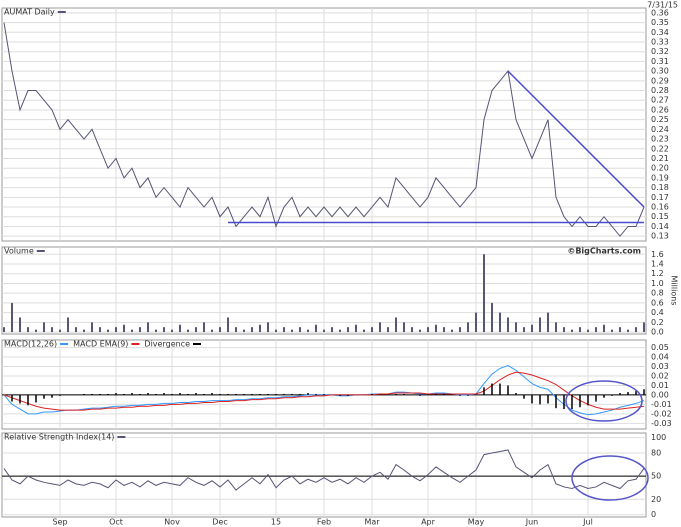 The image size is (681, 527). I want to click on price-line, so click(324, 470).